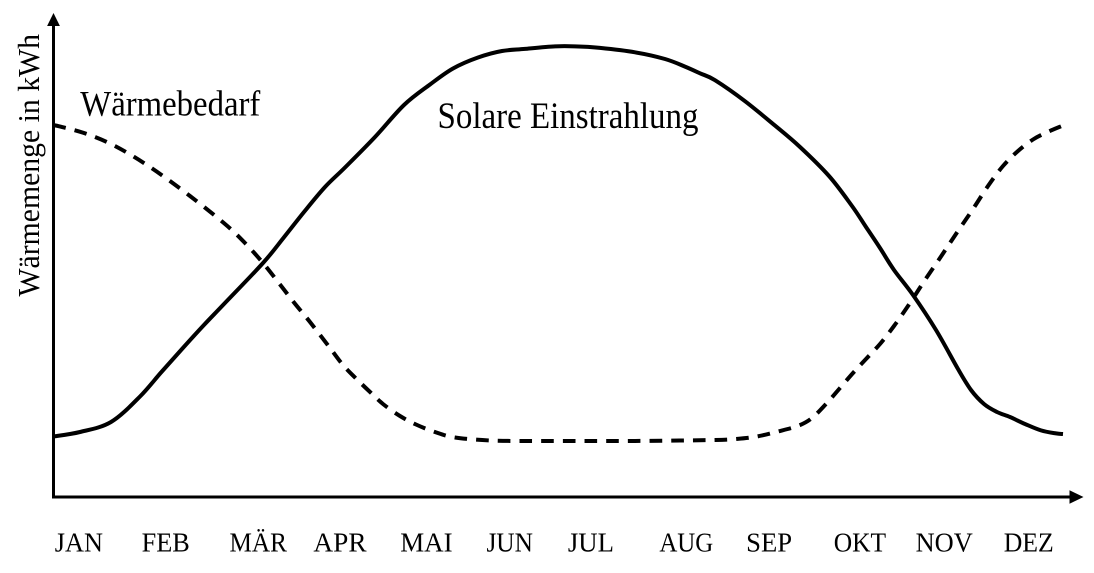 The image size is (1094, 573). What do you see at coordinates (170, 104) in the screenshot?
I see `svg-text: Wärmebedarf` at bounding box center [170, 104].